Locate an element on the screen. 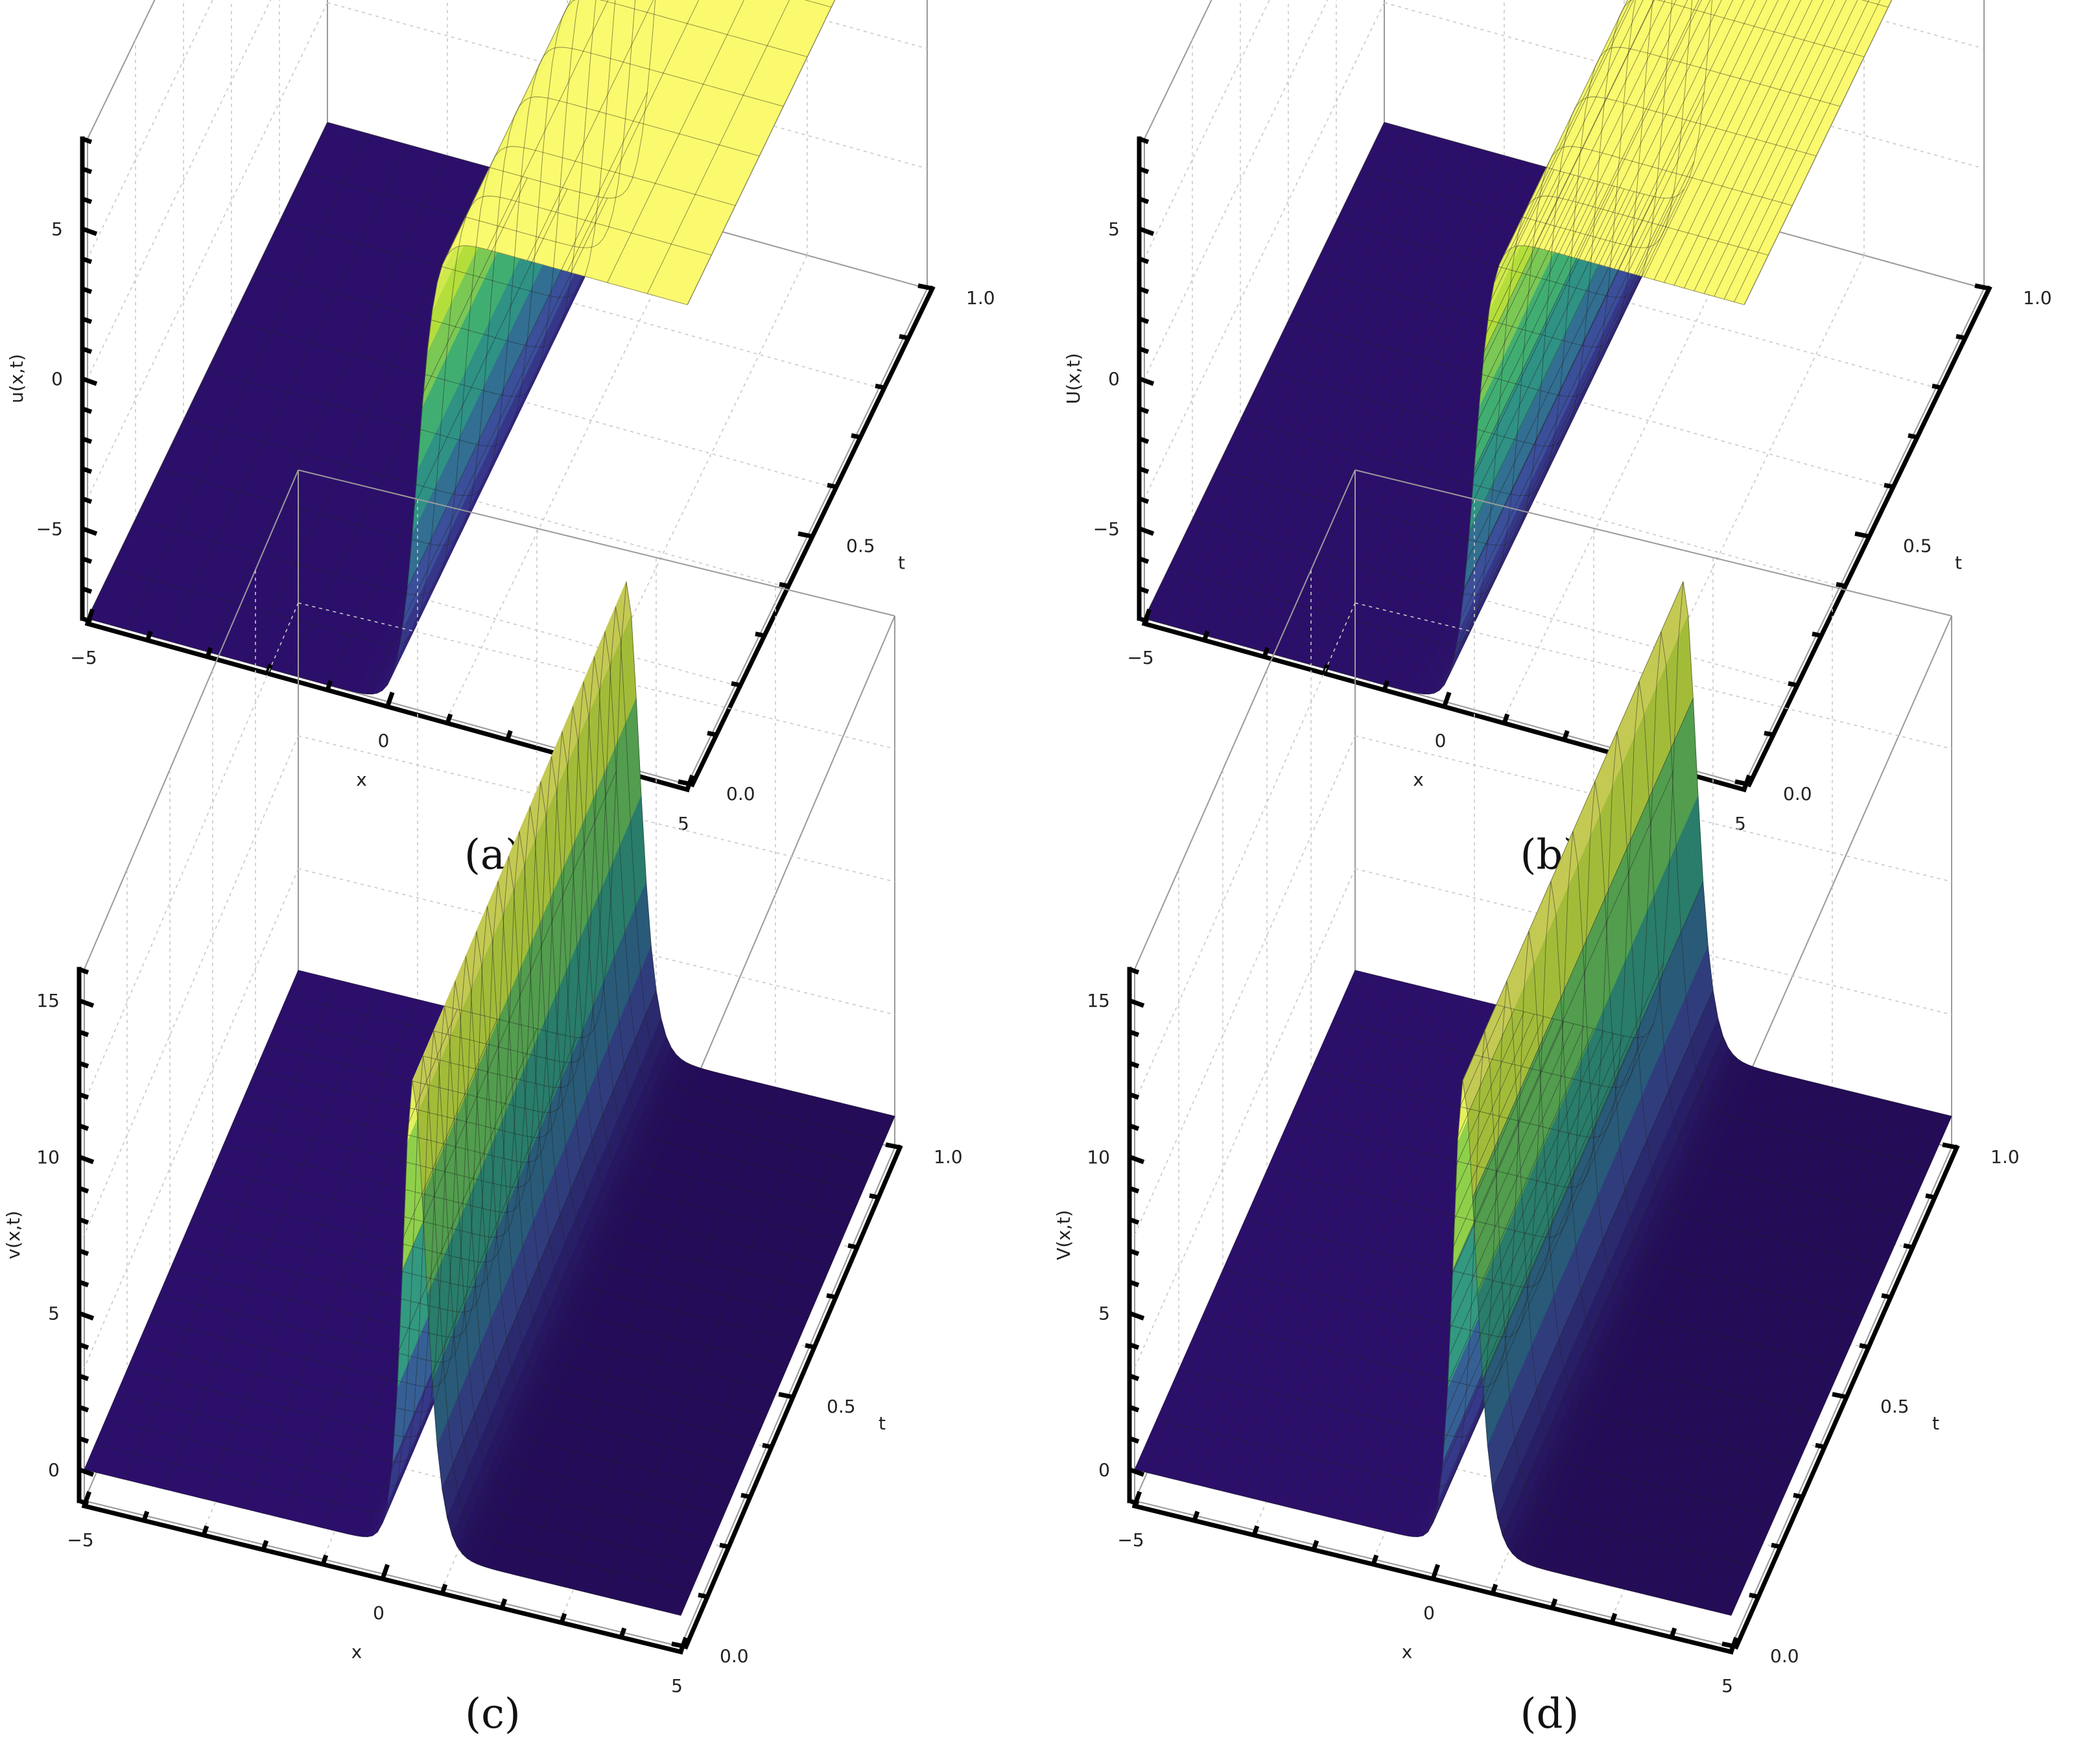  t-tick-label: 0.5 is located at coordinates (860, 546).